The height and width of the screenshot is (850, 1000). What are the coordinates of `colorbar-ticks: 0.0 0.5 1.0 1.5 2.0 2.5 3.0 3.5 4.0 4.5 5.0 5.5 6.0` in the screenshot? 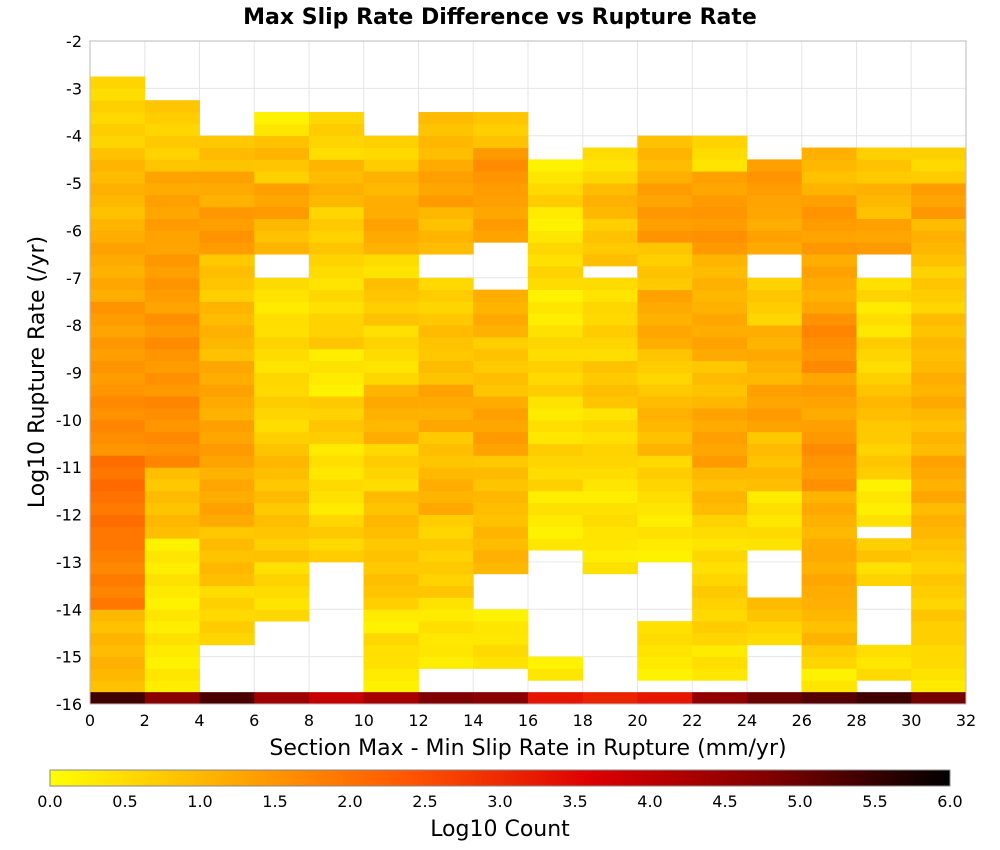 It's located at (499, 801).